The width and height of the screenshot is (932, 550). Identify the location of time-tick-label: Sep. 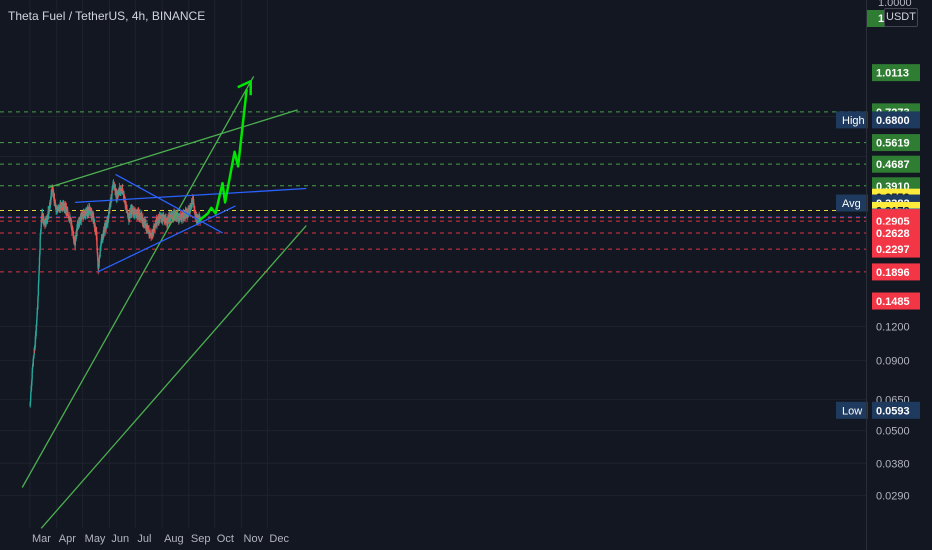
(201, 539).